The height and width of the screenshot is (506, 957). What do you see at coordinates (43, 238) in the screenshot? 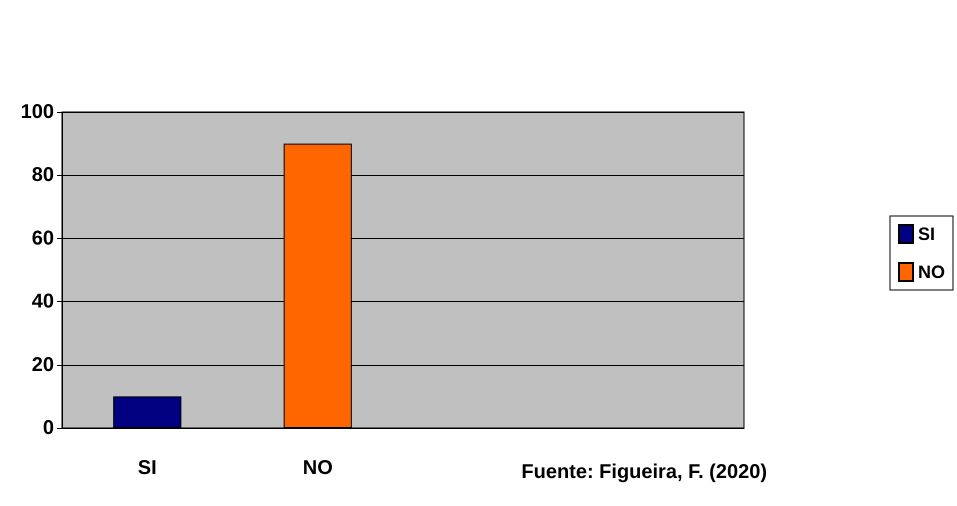
I see `y-tick-label: 60` at bounding box center [43, 238].